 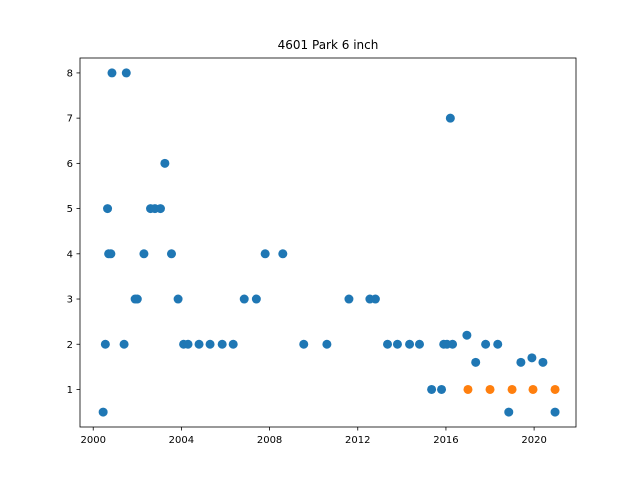 What do you see at coordinates (357, 440) in the screenshot?
I see `x-tick-label: 2012` at bounding box center [357, 440].